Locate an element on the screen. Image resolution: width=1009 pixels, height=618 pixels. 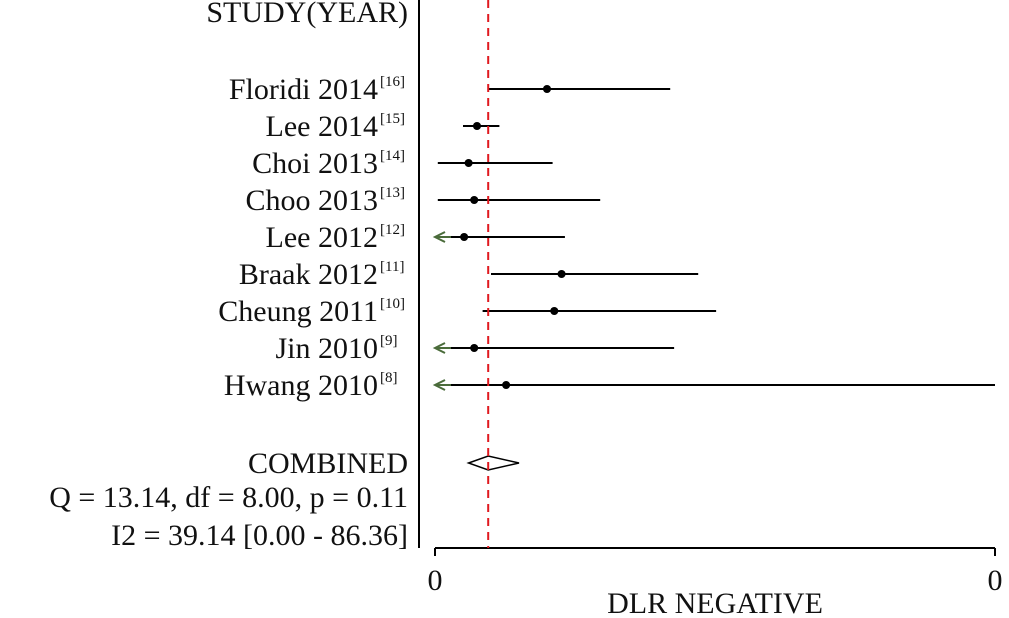
study-row: Lee 2012 [12] is located at coordinates (415, 237).